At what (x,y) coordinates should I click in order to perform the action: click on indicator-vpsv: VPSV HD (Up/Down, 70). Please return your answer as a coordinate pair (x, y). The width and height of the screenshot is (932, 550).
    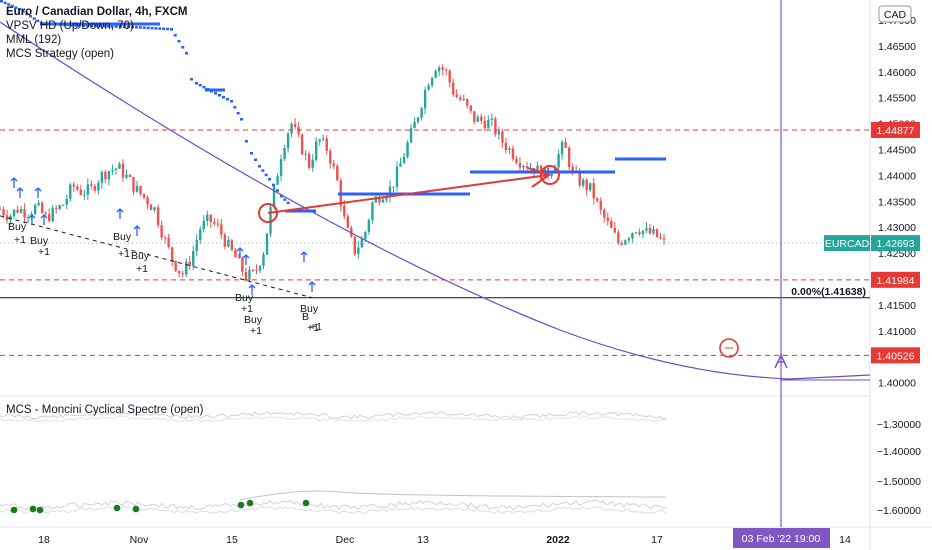
    Looking at the image, I should click on (70, 26).